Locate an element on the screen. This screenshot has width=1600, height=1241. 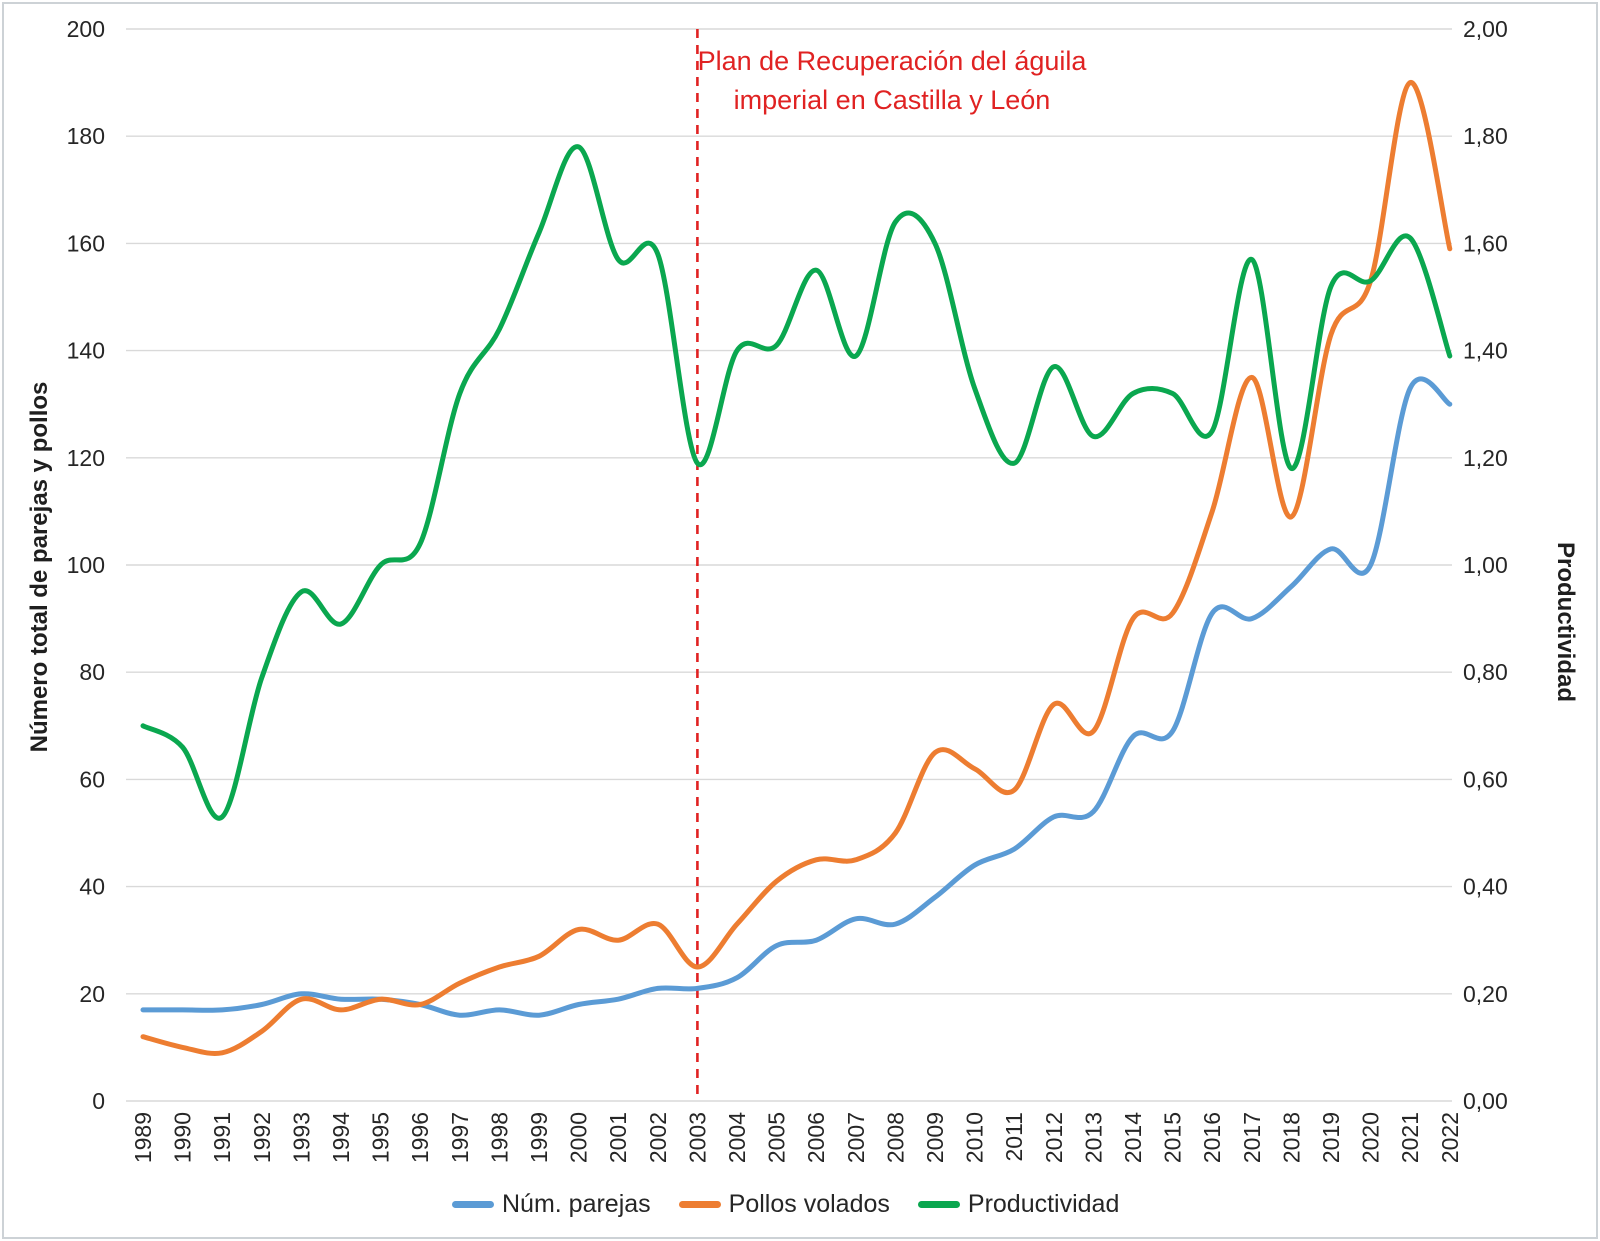
right-axis-tick-label: 1,20 is located at coordinates (1485, 458).